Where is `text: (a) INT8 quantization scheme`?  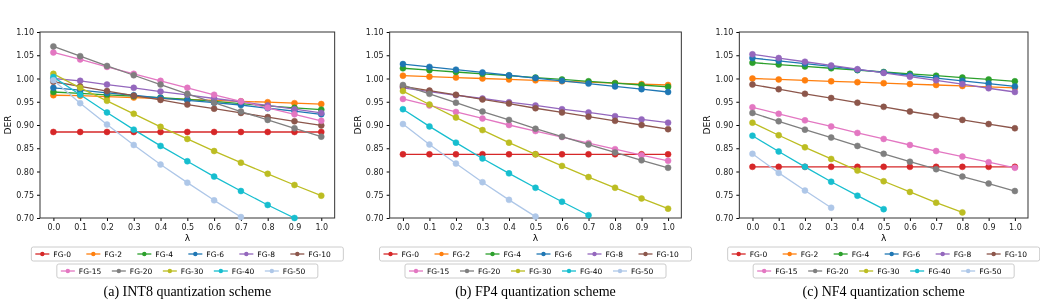
text: (a) INT8 quantization scheme is located at coordinates (187, 292).